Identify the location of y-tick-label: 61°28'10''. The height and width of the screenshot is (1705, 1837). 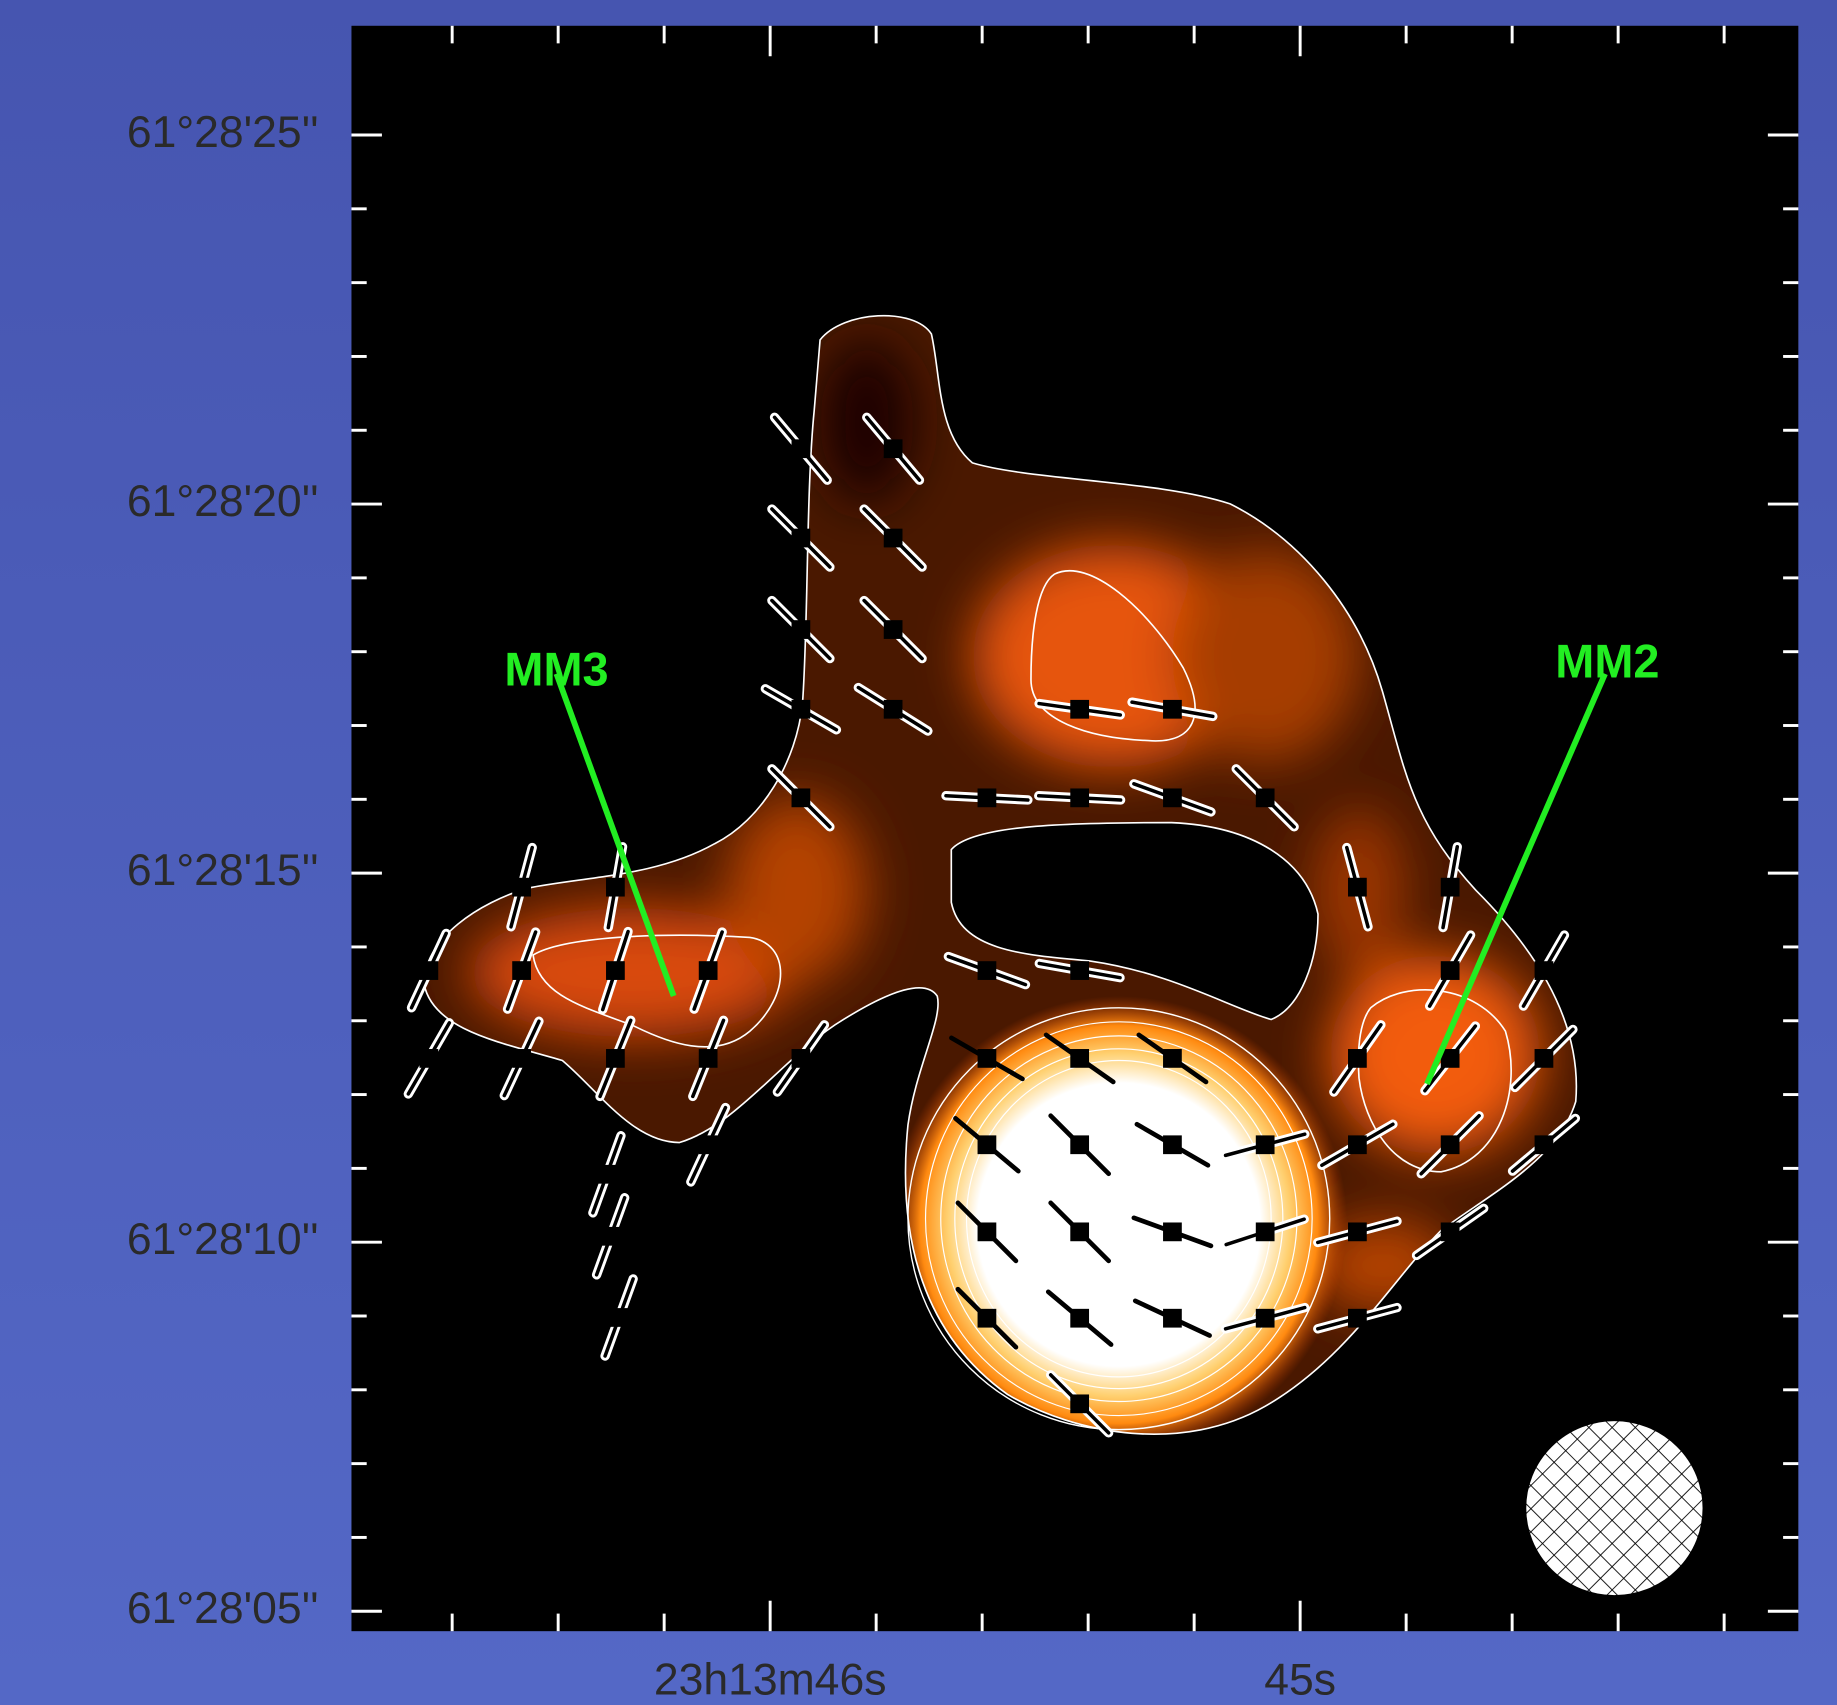
(223, 1239).